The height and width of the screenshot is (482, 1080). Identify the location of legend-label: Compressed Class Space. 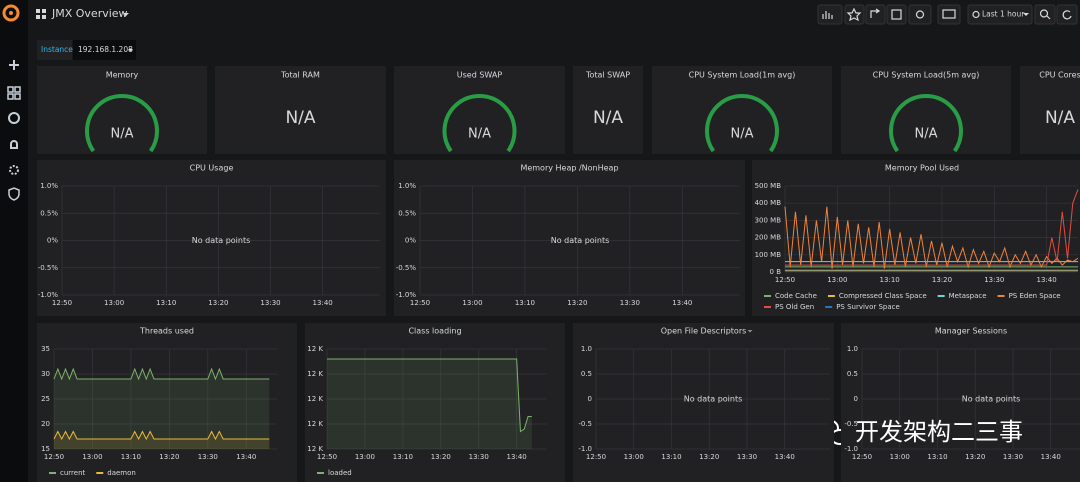
(883, 296).